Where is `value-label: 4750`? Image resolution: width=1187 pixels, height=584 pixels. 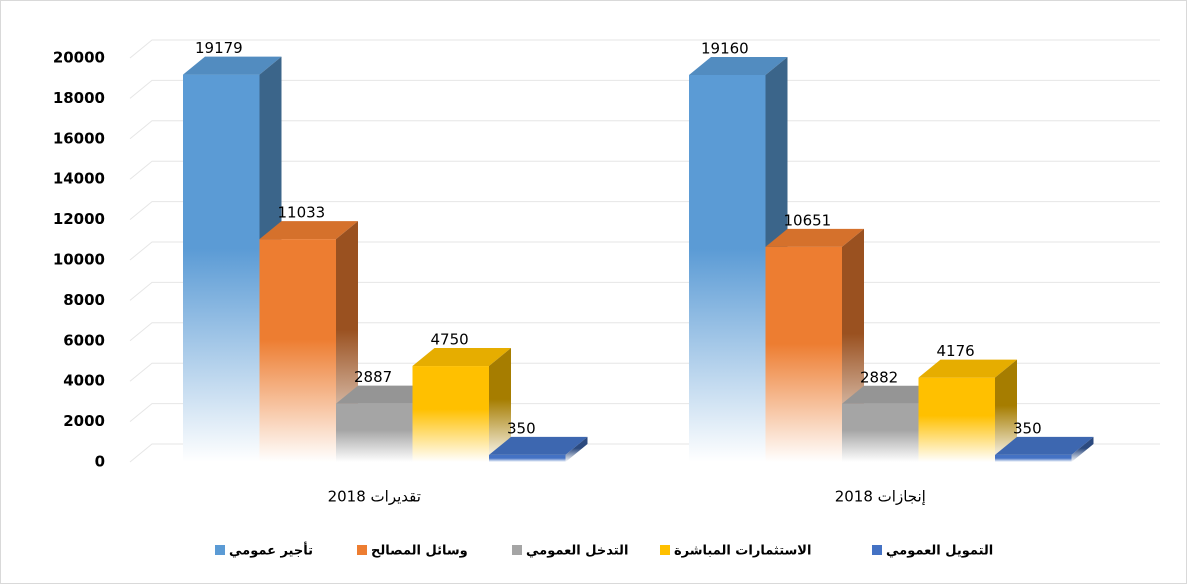 value-label: 4750 is located at coordinates (450, 340).